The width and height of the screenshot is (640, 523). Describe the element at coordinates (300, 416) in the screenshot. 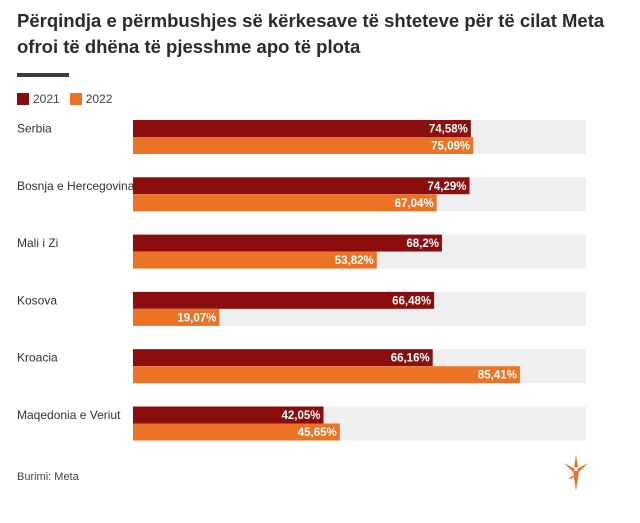

I see `data-label: 42,05%` at that location.